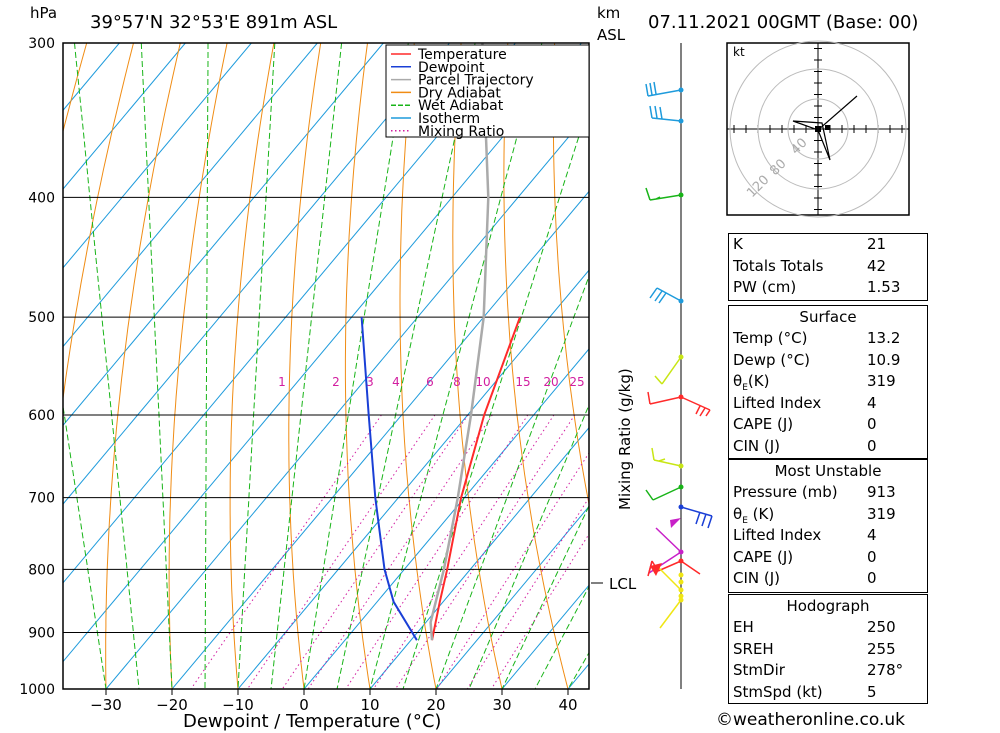  Describe the element at coordinates (772, 359) in the screenshot. I see `surface-dewp-label: Dewp (°C)` at that location.